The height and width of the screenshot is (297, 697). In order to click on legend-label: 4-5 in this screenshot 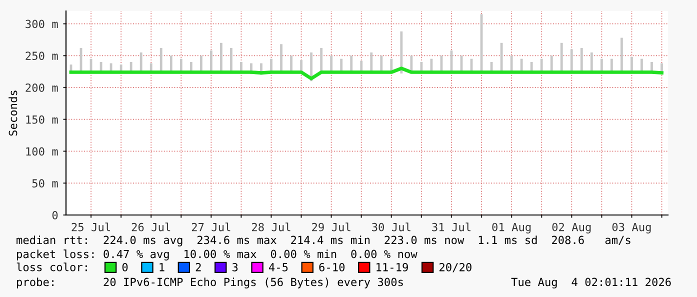, I will do `click(278, 267)`.